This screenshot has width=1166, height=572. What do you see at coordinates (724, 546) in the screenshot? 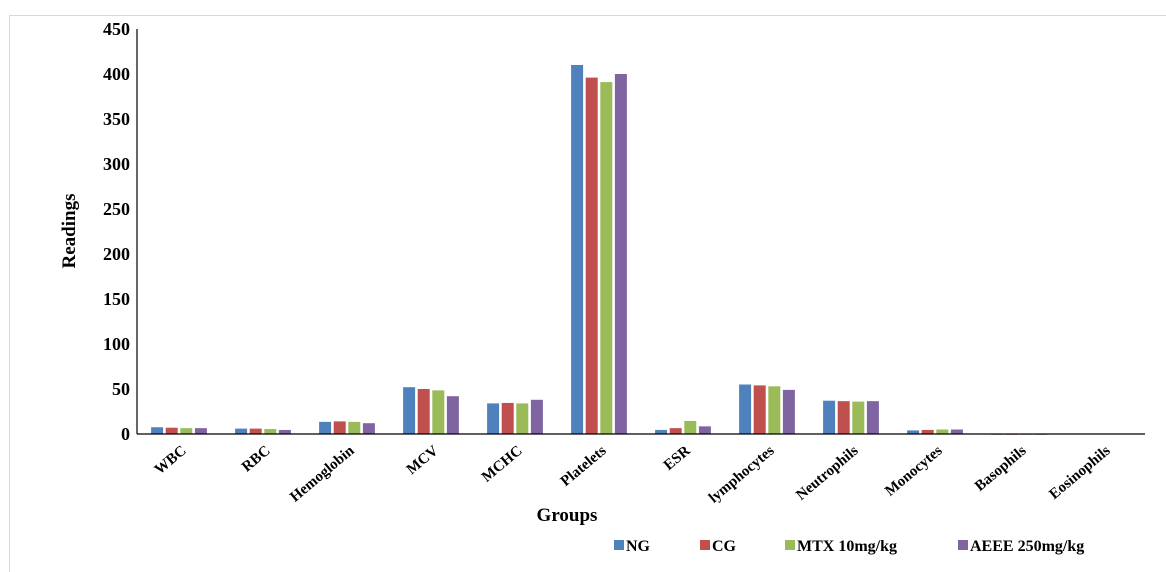
I see `legend-label: CG` at bounding box center [724, 546].